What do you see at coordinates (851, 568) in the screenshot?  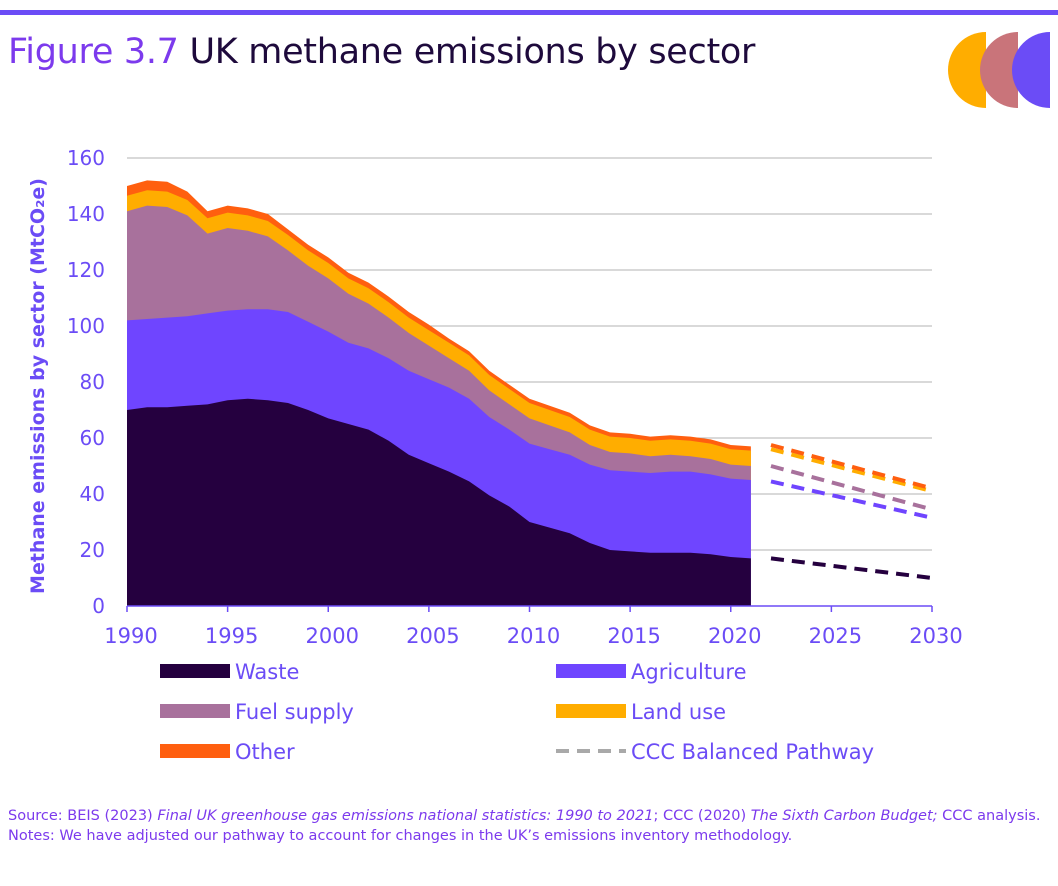 I see `pathway-line-waste` at bounding box center [851, 568].